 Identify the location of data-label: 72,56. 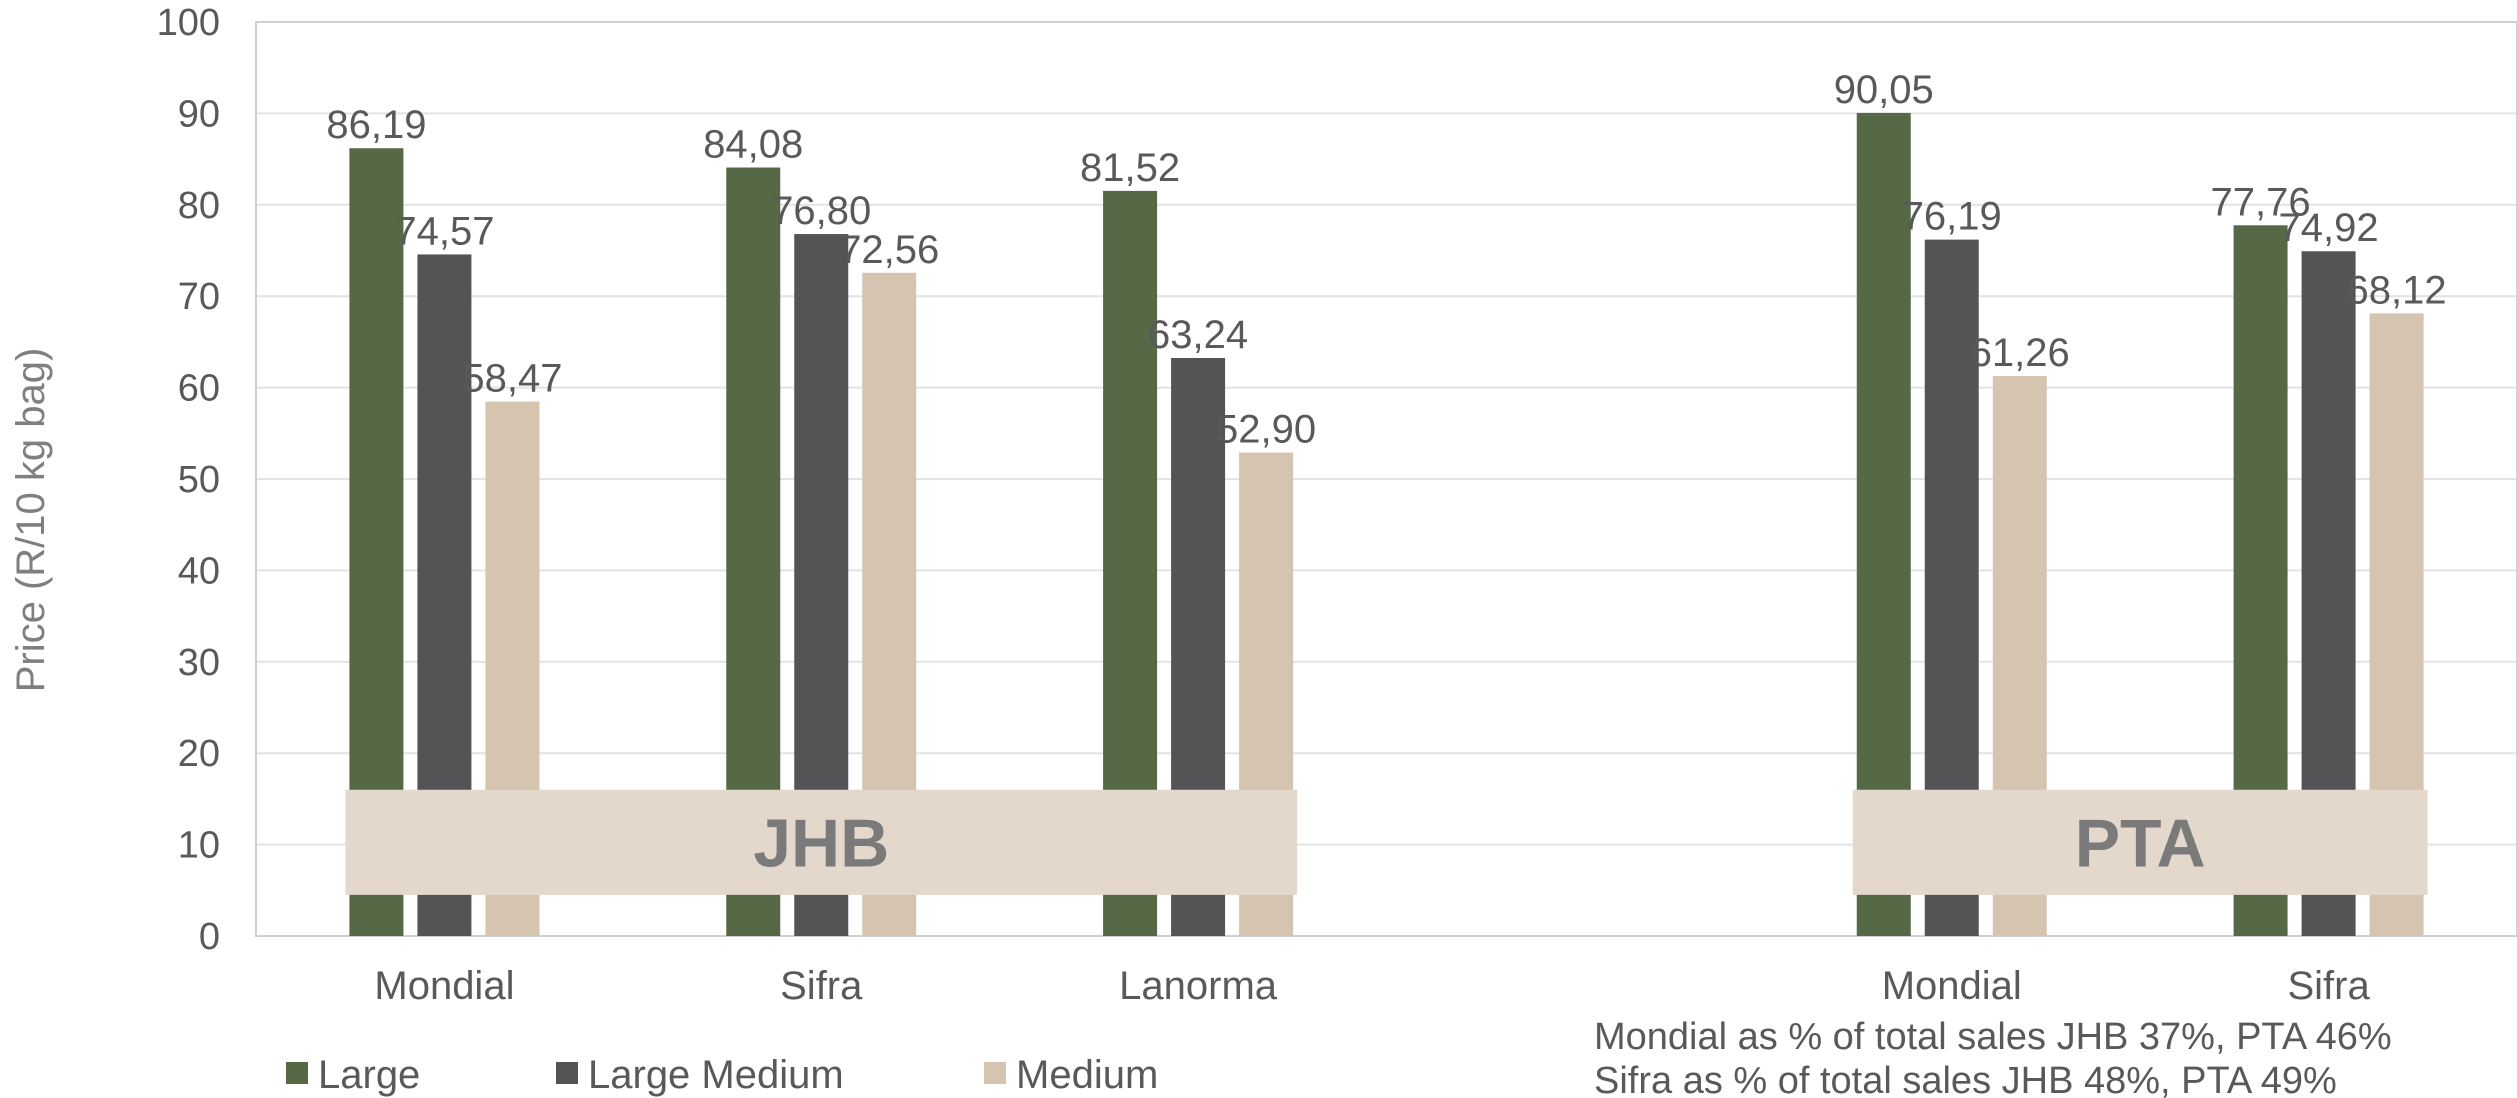
(889, 250).